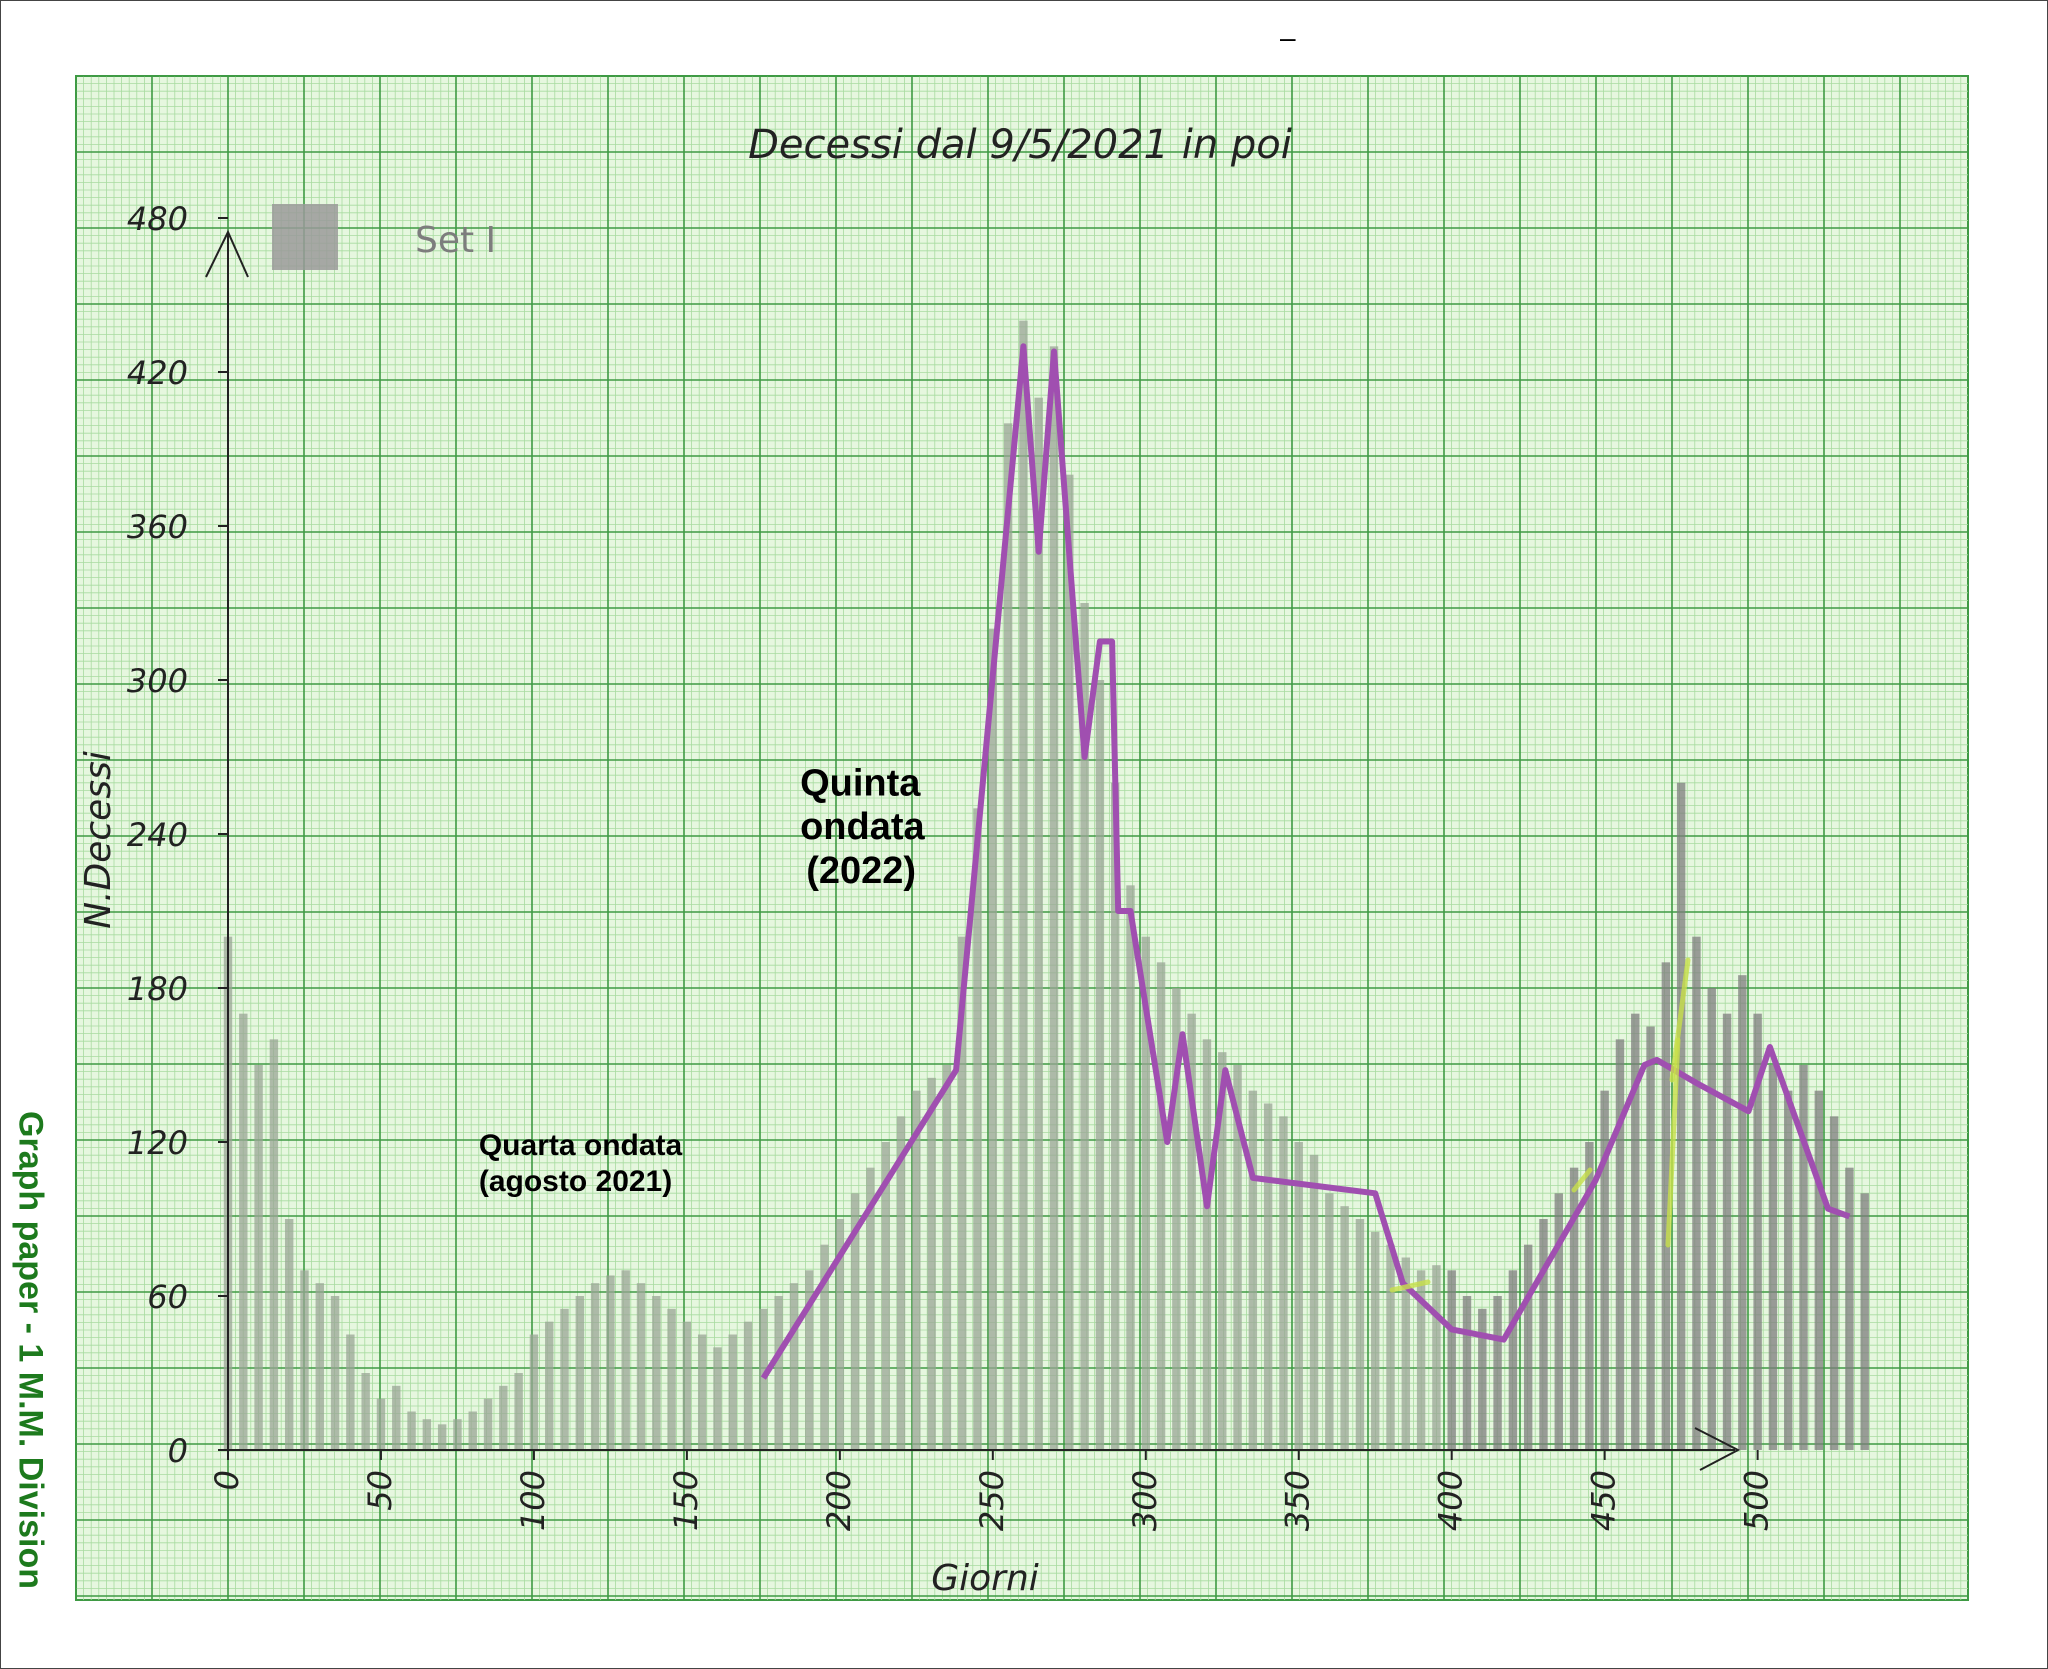 The height and width of the screenshot is (1669, 2048). Describe the element at coordinates (533, 1500) in the screenshot. I see `x-tick-label: 100` at that location.